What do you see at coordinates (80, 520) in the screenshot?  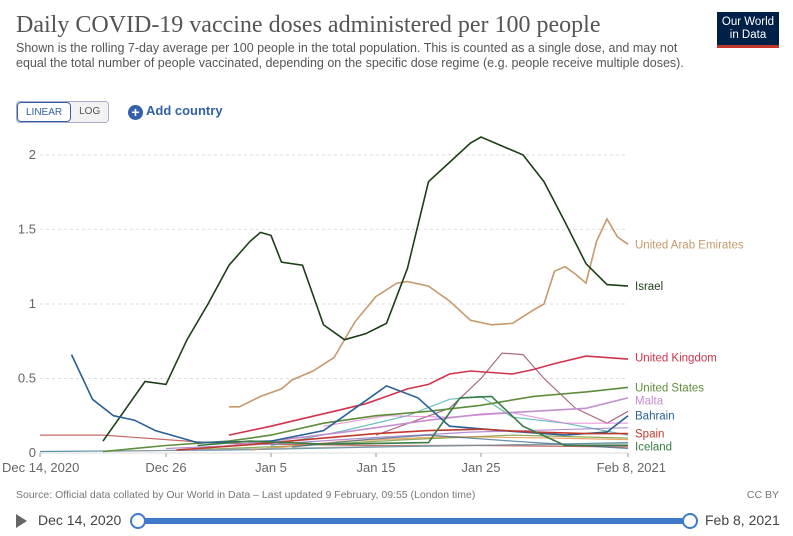 I see `timeline-start-label: Dec 14, 2020` at bounding box center [80, 520].